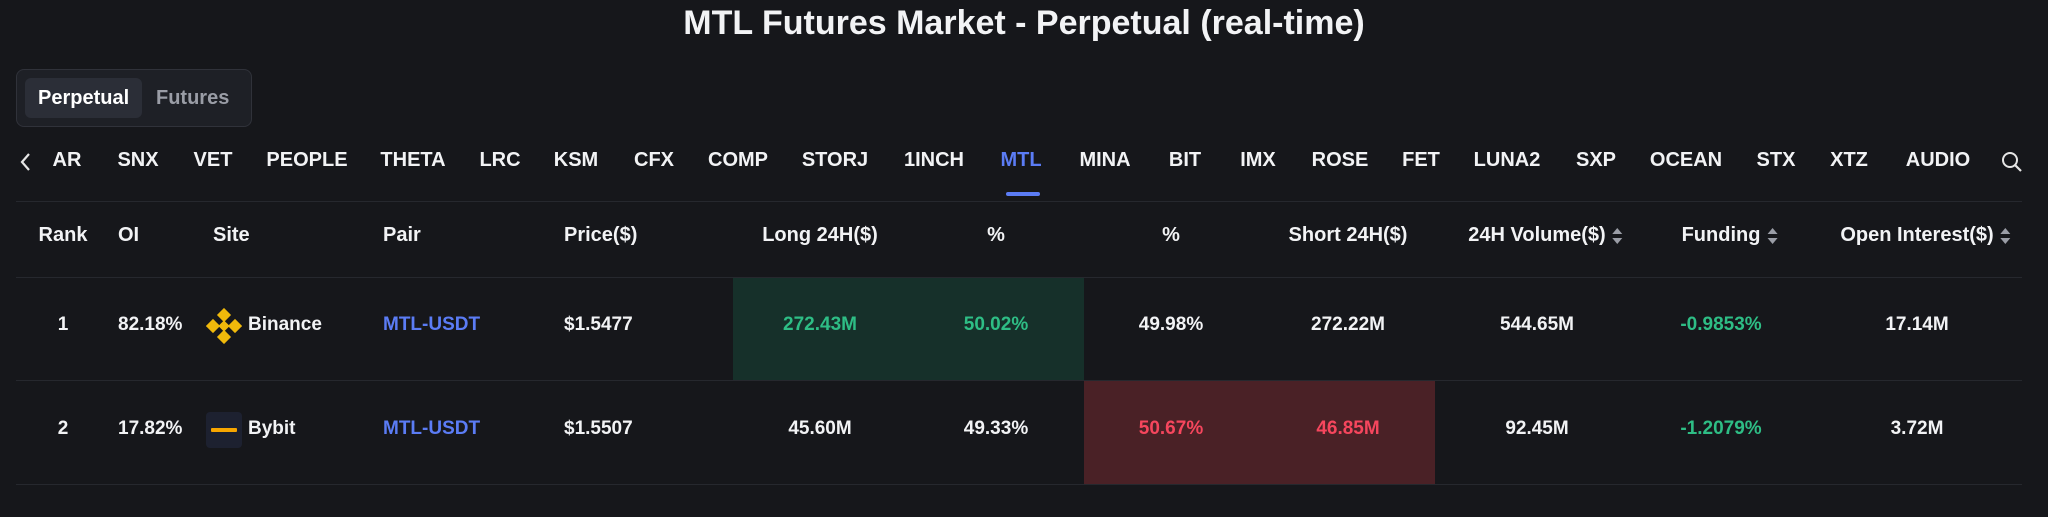 The width and height of the screenshot is (2048, 517). Describe the element at coordinates (2012, 162) in the screenshot. I see `search-icon` at that location.